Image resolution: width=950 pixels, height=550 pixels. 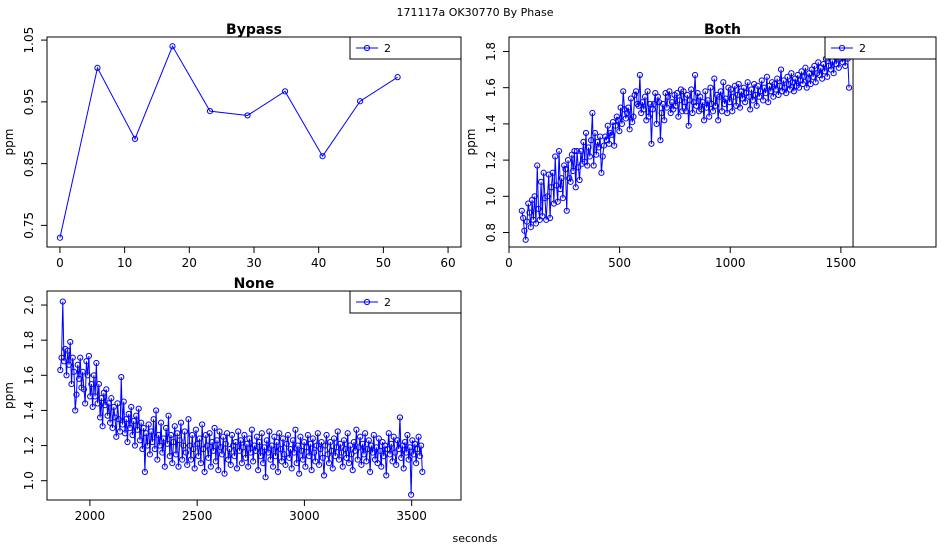 I want to click on series-line, so click(x=241, y=398).